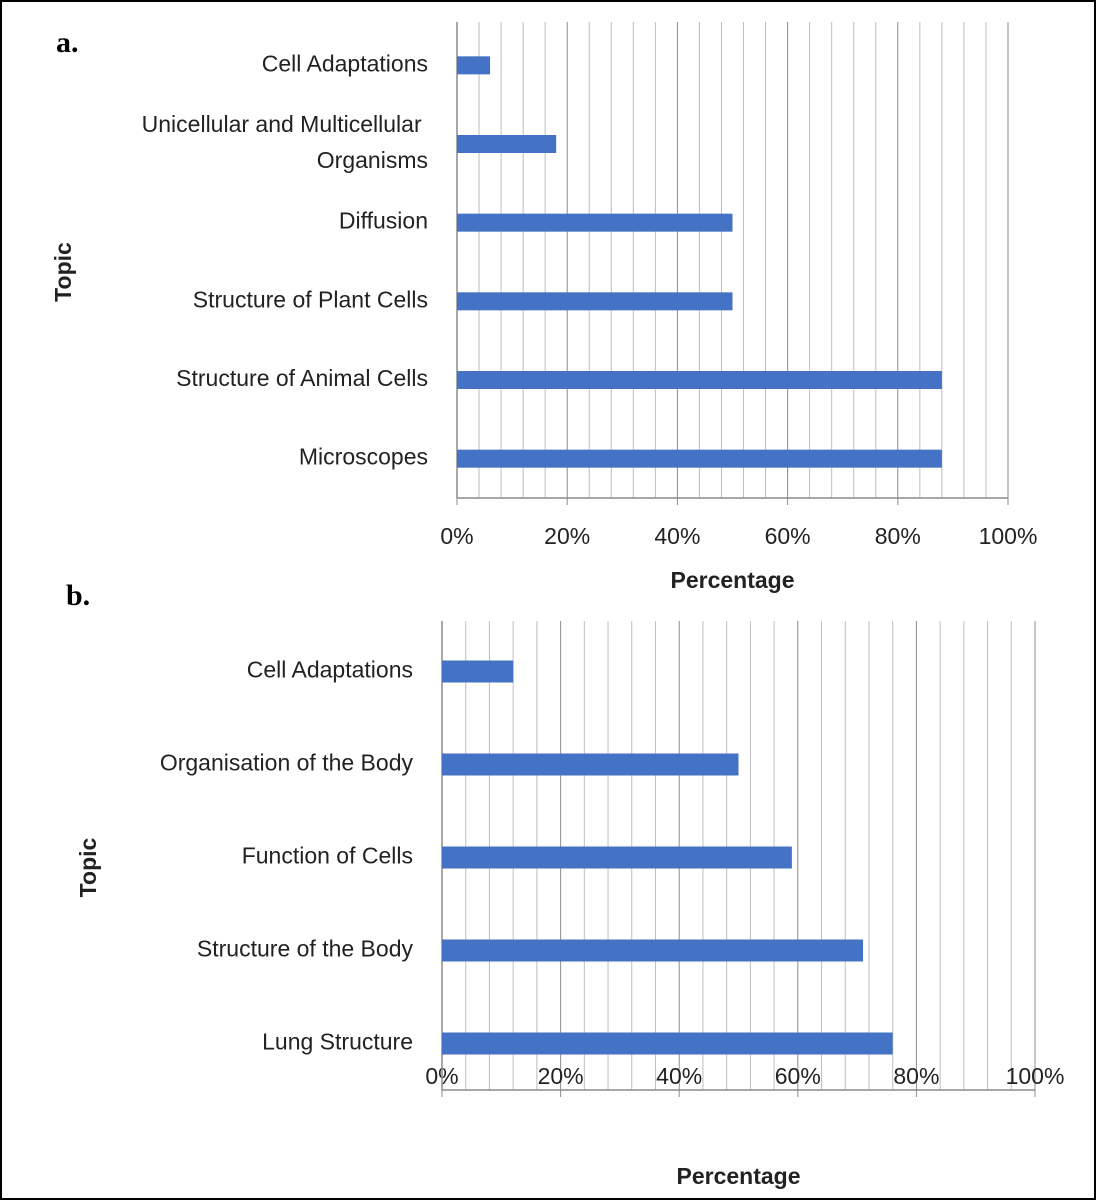  What do you see at coordinates (337, 1042) in the screenshot?
I see `y-tick-label: Lung Structure` at bounding box center [337, 1042].